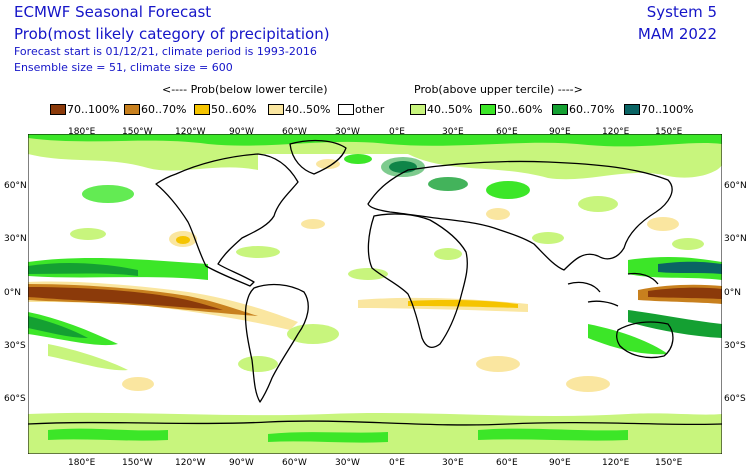  Describe the element at coordinates (113, 12) in the screenshot. I see `map-title: ECMWF Seasonal Forecast` at that location.